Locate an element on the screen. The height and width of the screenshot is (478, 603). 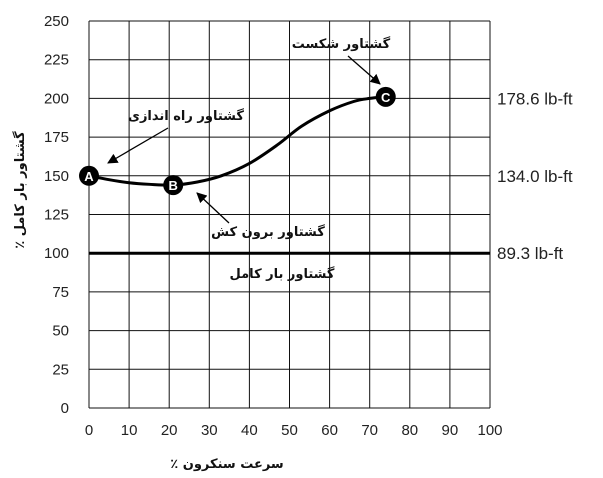
point-label-b: B is located at coordinates (173, 185).